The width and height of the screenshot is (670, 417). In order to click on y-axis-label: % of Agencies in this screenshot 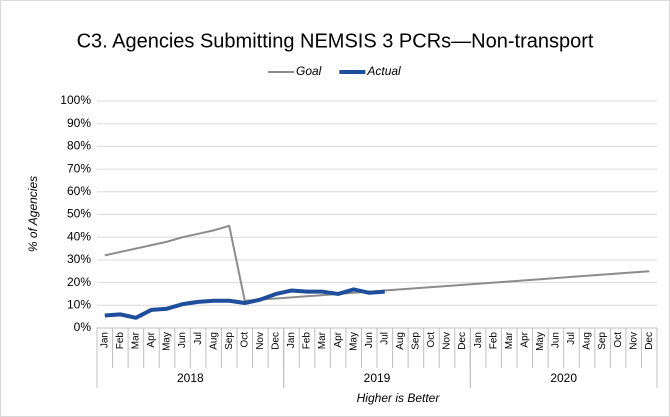, I will do `click(33, 214)`.